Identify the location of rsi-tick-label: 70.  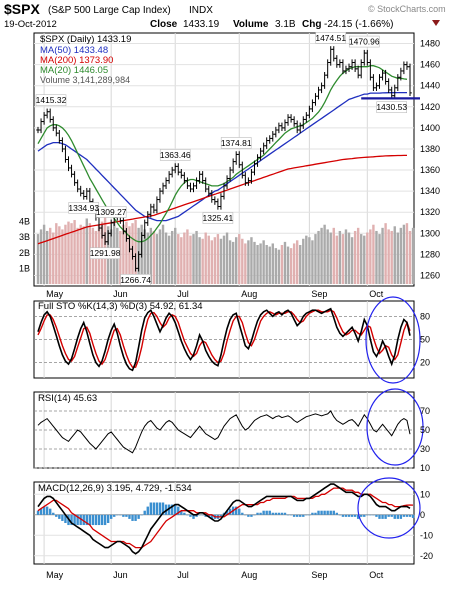
(425, 411).